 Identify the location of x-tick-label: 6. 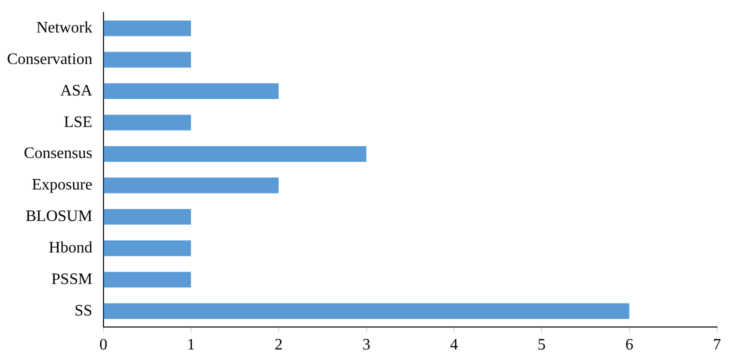
(629, 345).